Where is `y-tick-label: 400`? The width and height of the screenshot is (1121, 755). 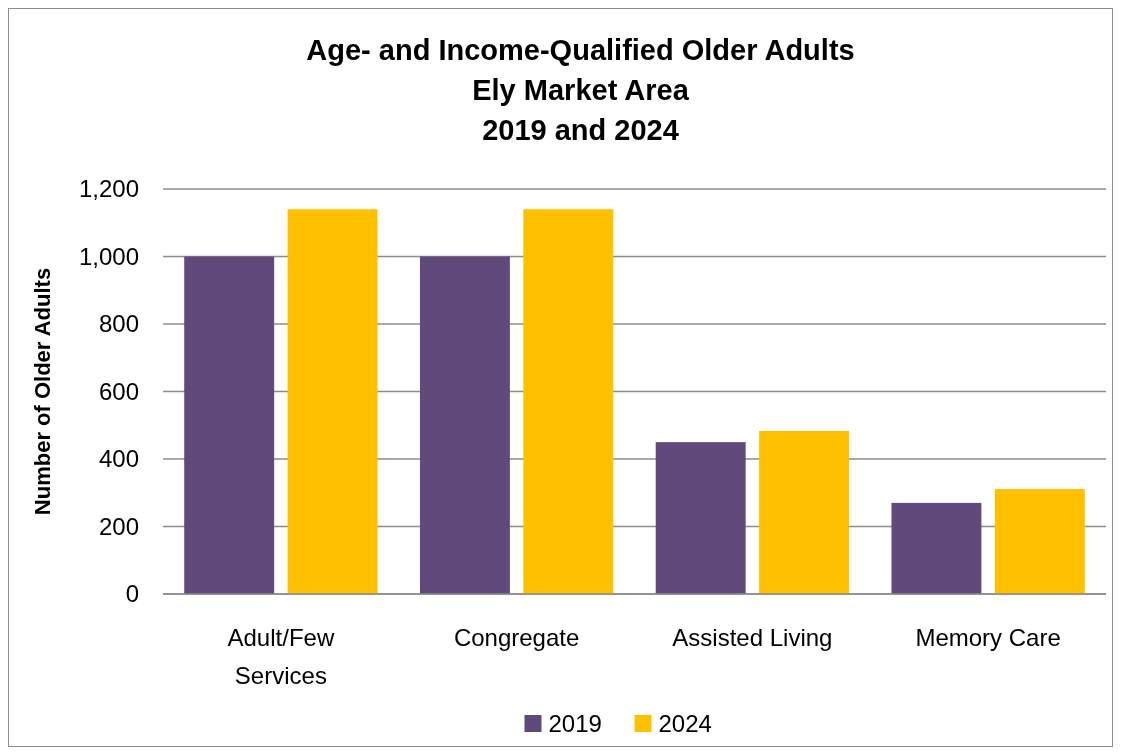
y-tick-label: 400 is located at coordinates (118, 459).